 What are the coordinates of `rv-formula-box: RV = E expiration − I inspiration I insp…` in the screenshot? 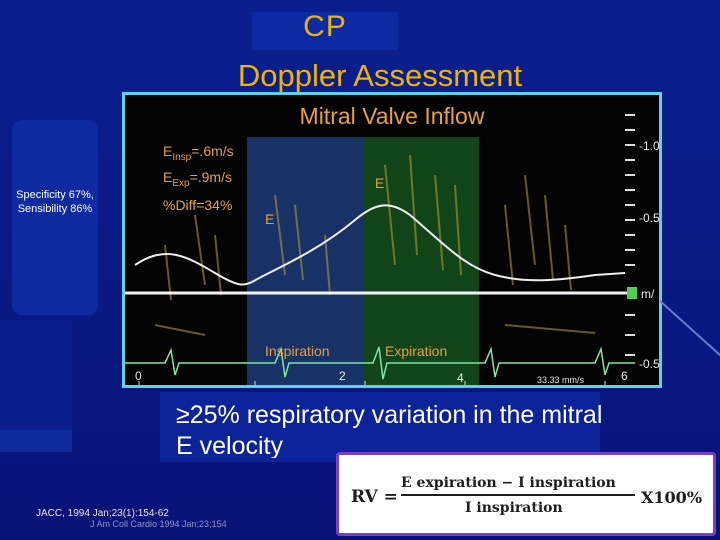 It's located at (526, 494).